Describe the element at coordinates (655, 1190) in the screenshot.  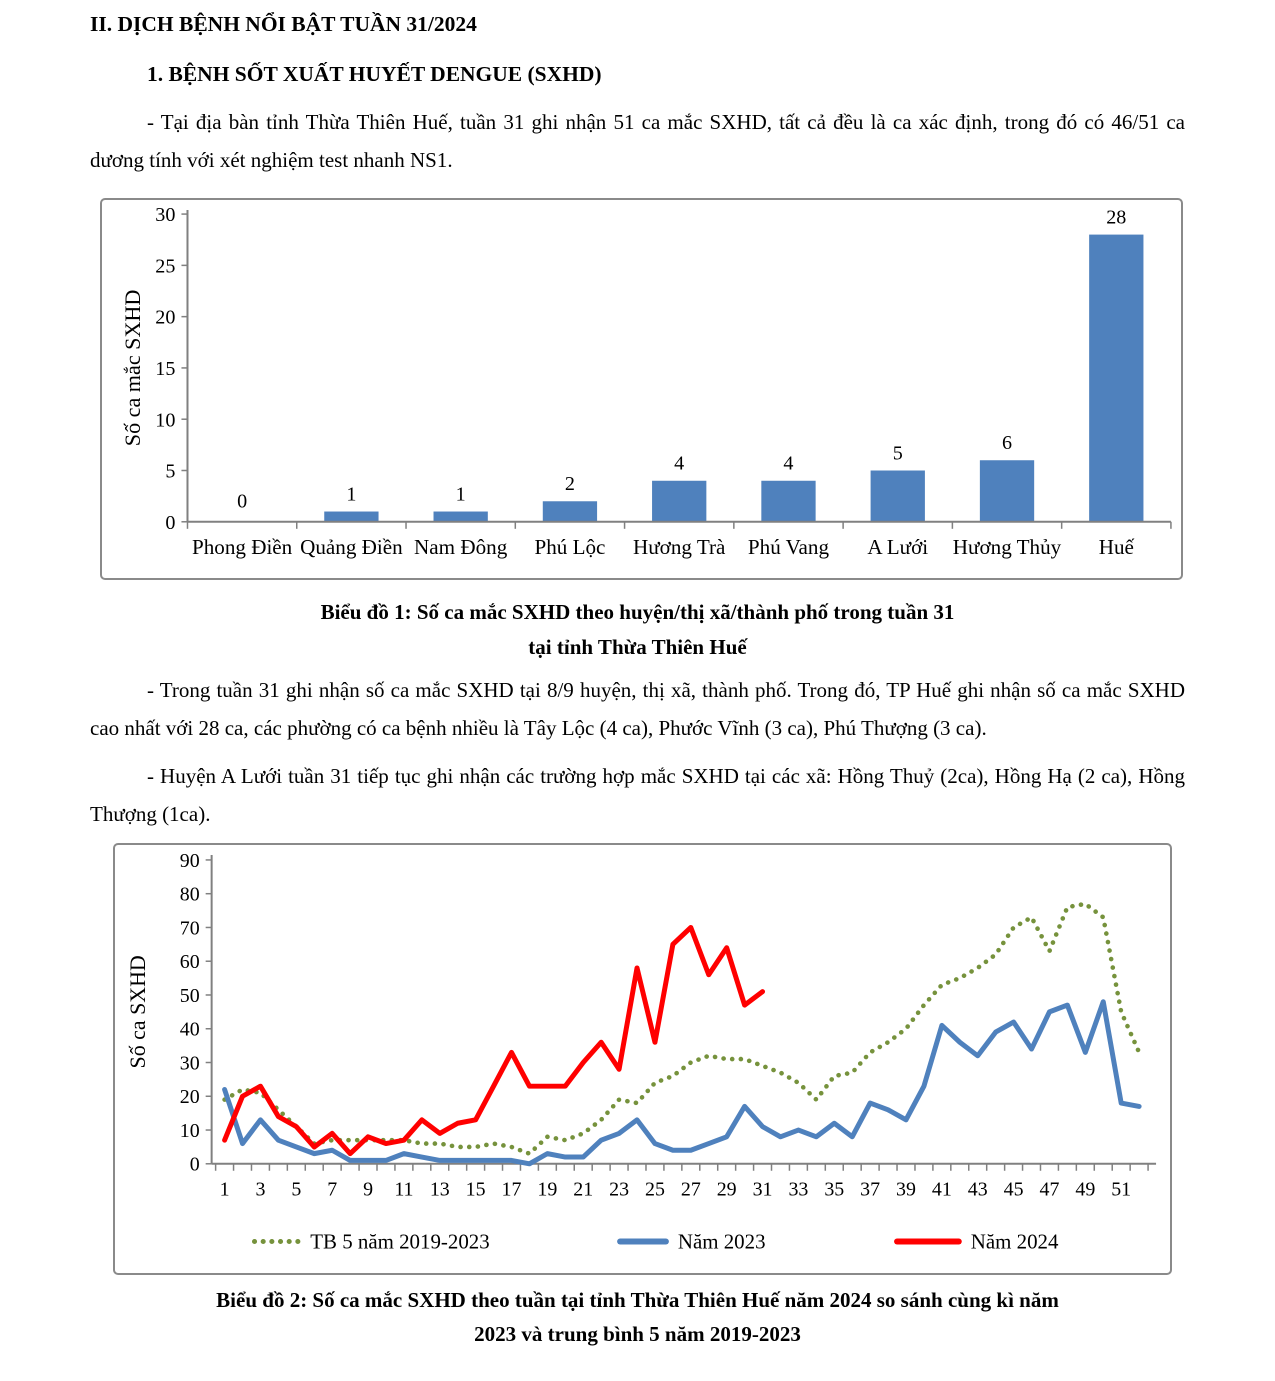
I see `x-tick-label-week-25: 25` at that location.